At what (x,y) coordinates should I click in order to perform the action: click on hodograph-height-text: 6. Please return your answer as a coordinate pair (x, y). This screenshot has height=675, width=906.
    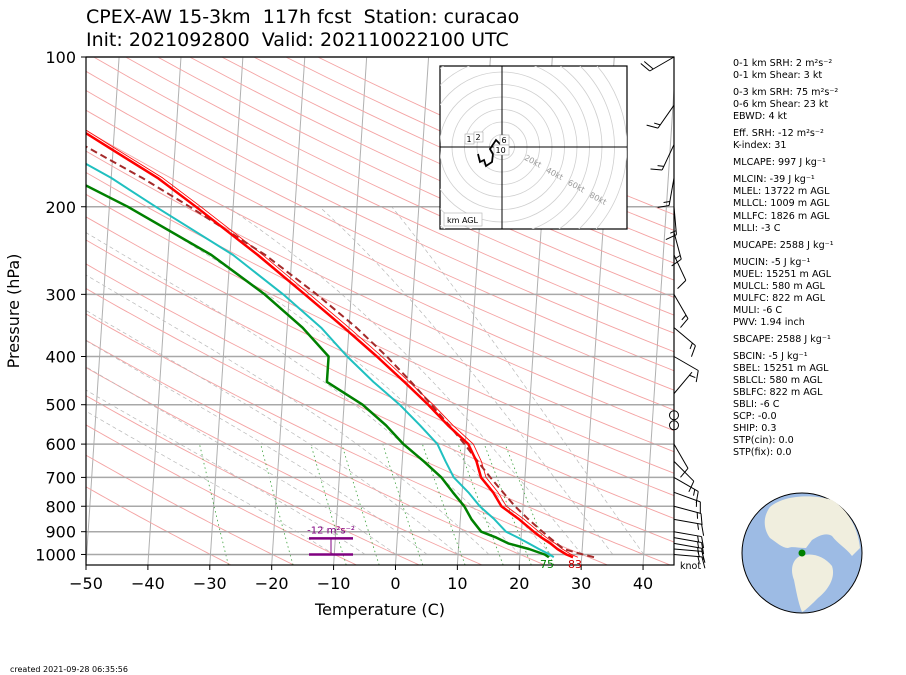
    Looking at the image, I should click on (504, 140).